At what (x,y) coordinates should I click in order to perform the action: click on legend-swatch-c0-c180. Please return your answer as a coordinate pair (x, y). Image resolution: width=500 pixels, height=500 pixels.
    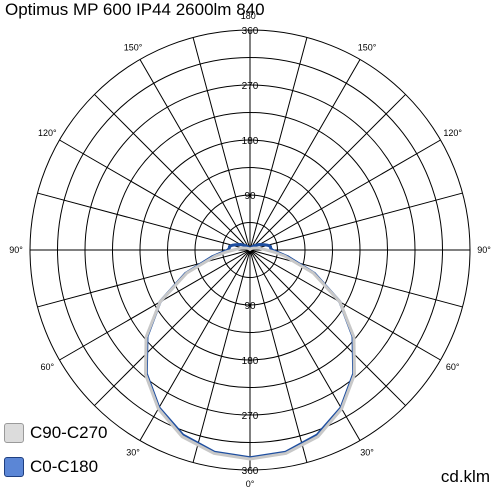
    Looking at the image, I should click on (14, 467).